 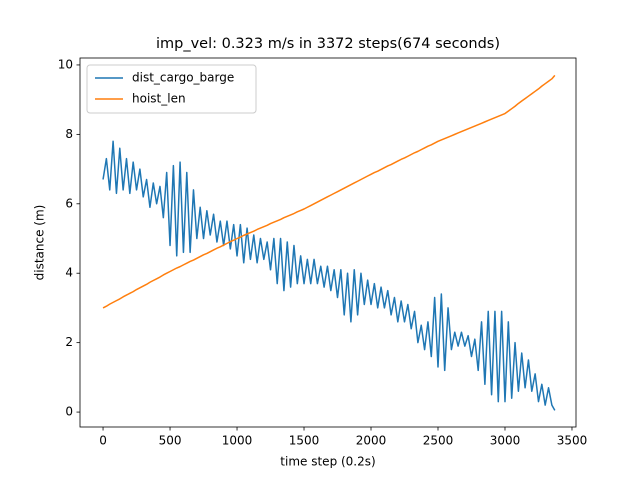 I want to click on x-tick-label: 0, so click(x=103, y=441).